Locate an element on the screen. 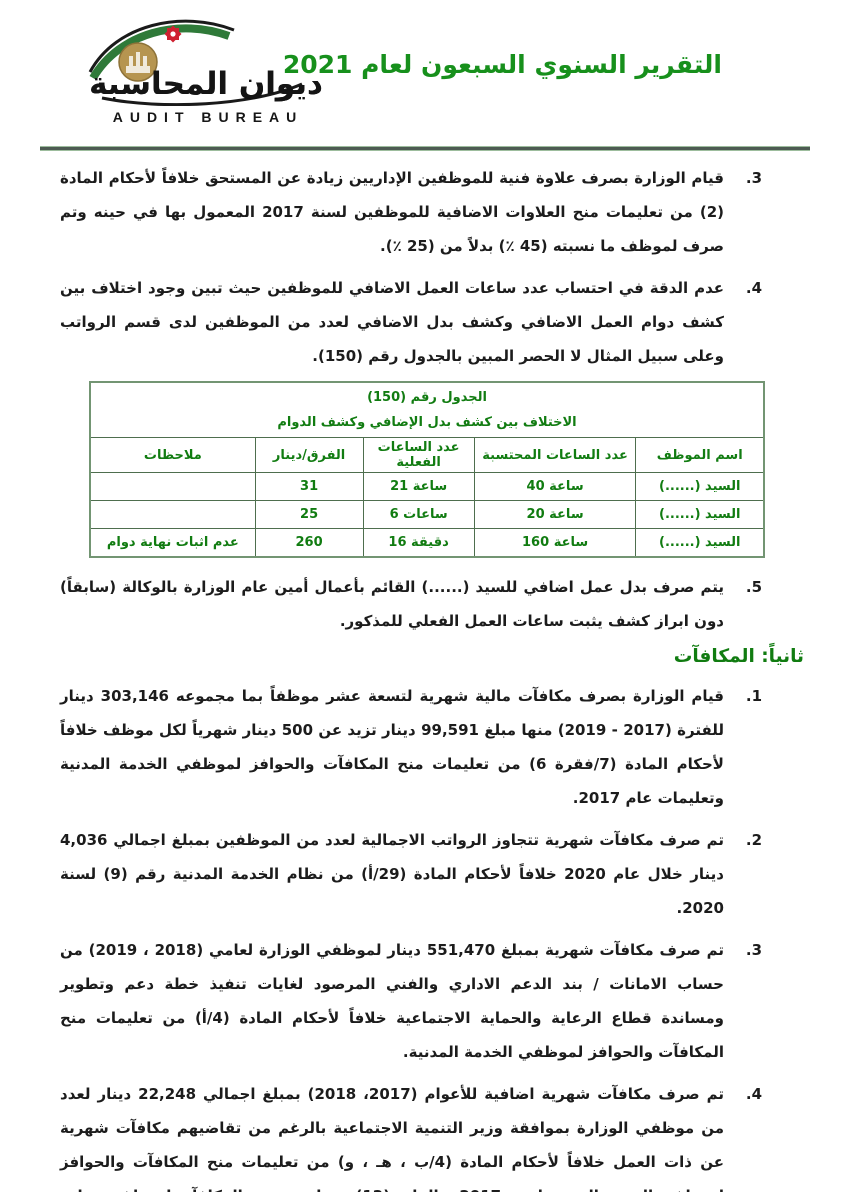  cell-actual: 6 ساعات is located at coordinates (418, 514).